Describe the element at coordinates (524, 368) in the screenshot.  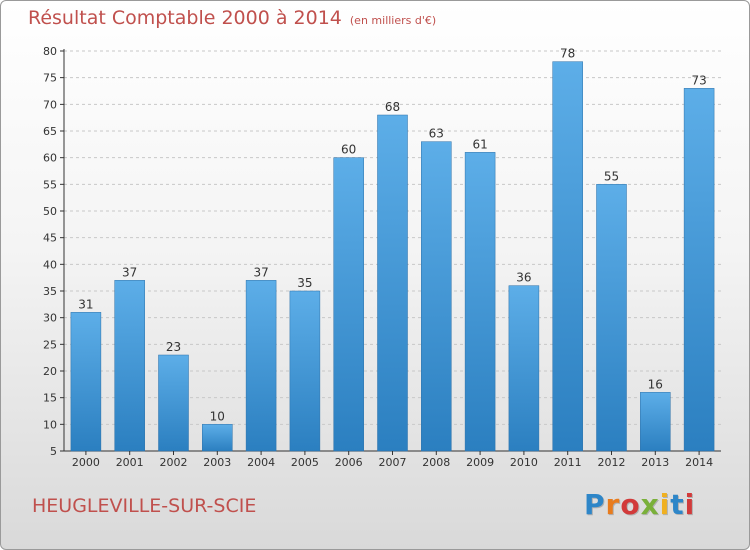
I see `bar-2010` at that location.